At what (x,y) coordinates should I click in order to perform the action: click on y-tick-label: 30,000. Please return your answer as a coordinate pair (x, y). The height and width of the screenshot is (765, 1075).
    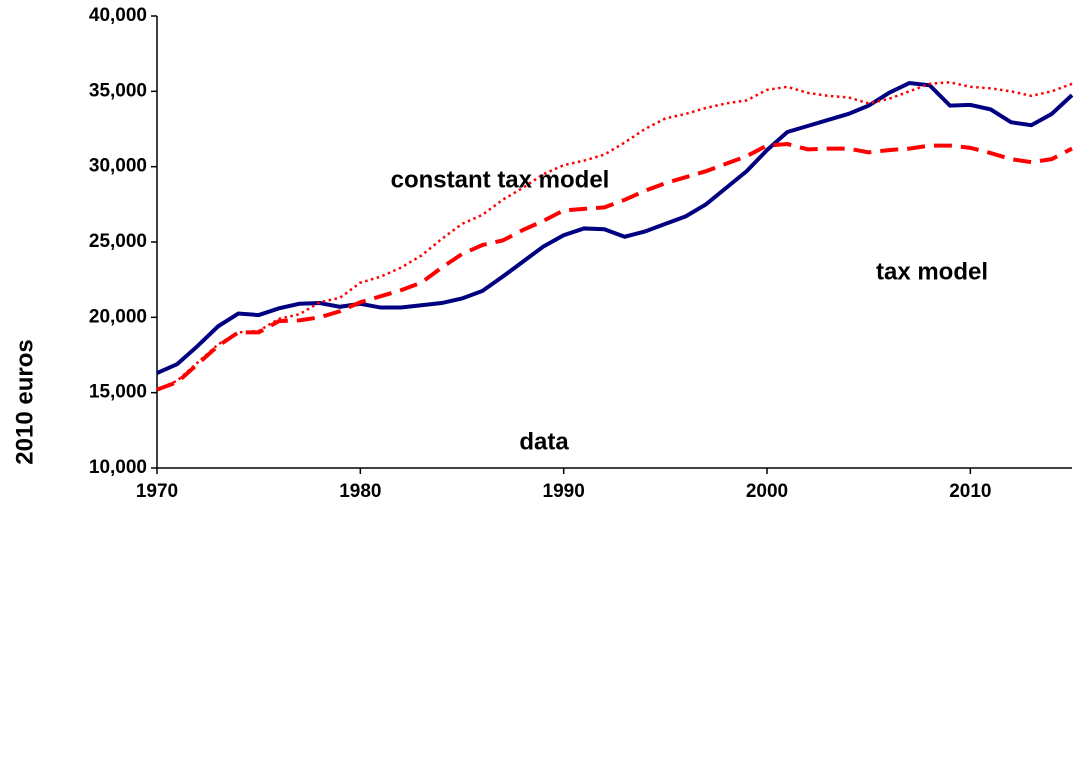
    Looking at the image, I should click on (118, 166).